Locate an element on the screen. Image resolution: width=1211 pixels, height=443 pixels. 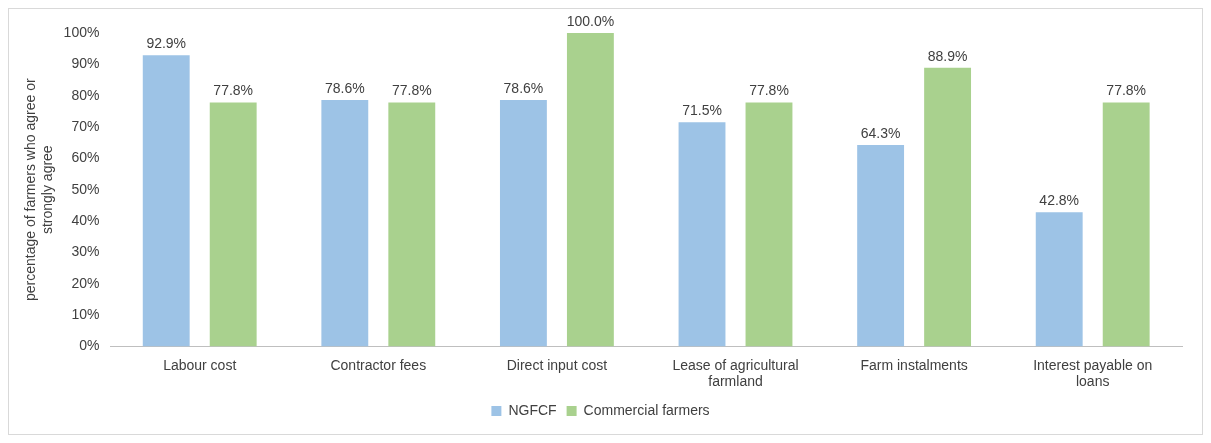
y-tick-label: 100% is located at coordinates (81, 31).